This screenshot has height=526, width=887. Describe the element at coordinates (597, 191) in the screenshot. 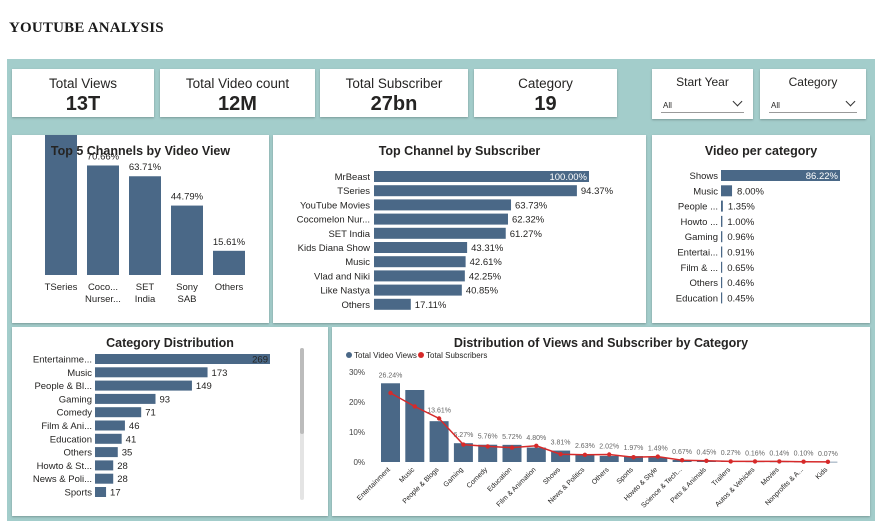

I see `data-label: 94.37%` at that location.